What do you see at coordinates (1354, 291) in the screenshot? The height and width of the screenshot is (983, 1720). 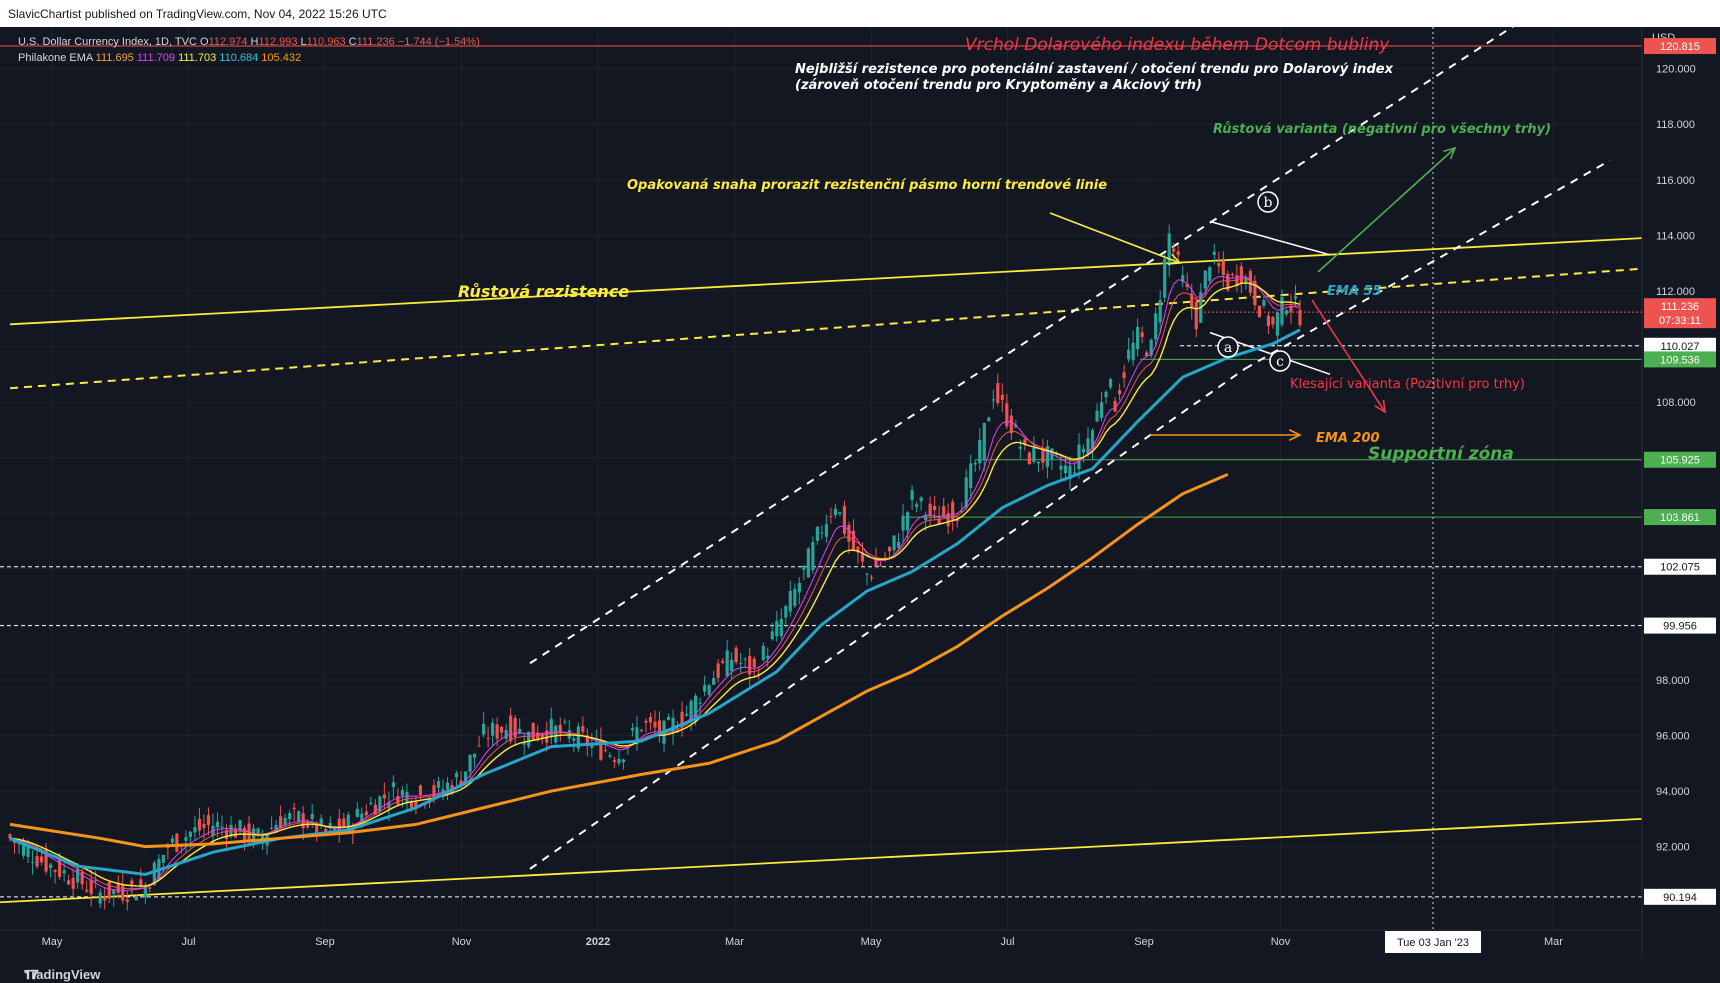 I see `annotation-text: EMA 55` at bounding box center [1354, 291].